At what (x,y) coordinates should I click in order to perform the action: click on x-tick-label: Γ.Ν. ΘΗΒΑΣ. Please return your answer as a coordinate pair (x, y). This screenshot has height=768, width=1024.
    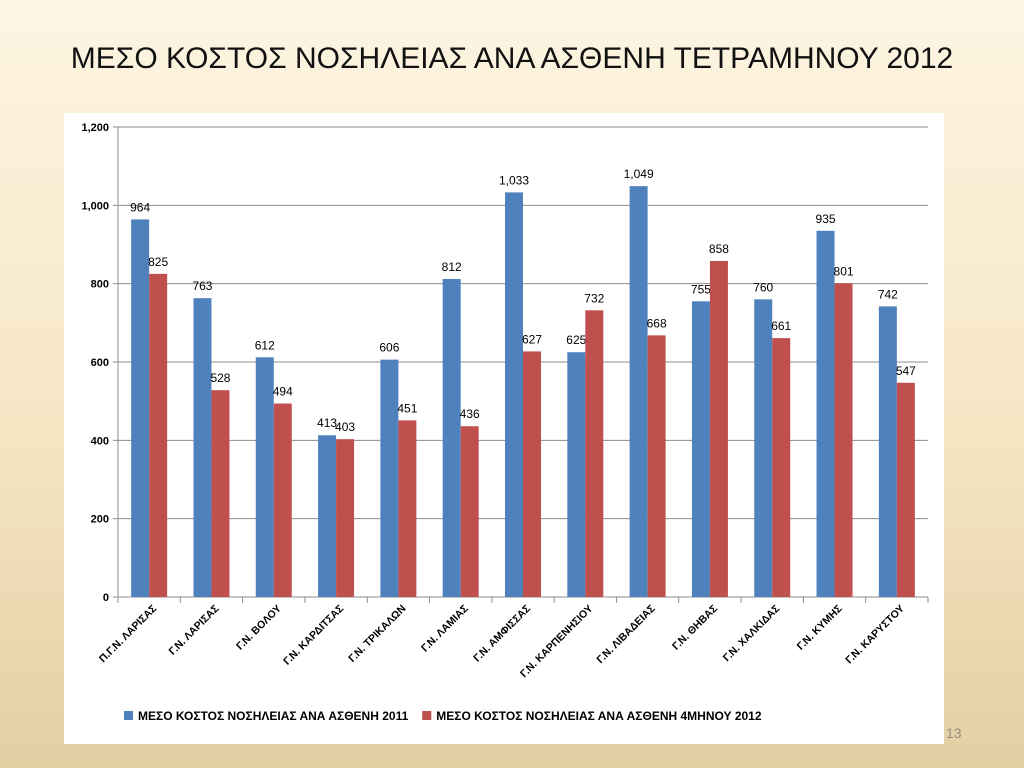
    Looking at the image, I should click on (695, 628).